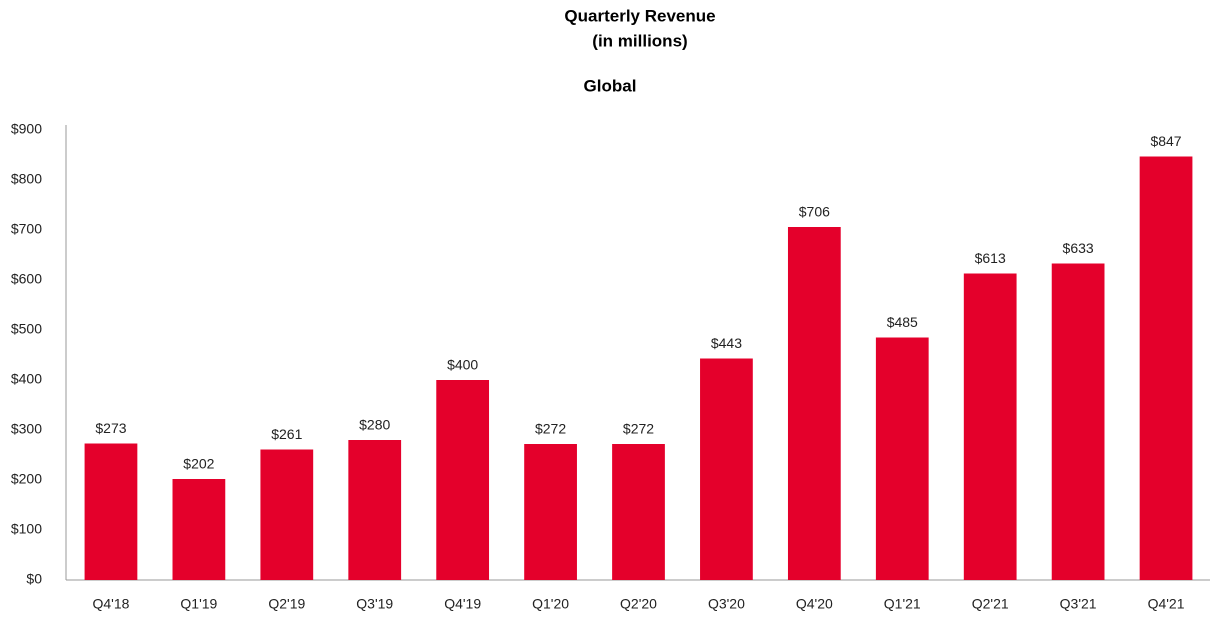 This screenshot has height=619, width=1215. Describe the element at coordinates (26, 379) in the screenshot. I see `y-tick-label: $400` at that location.